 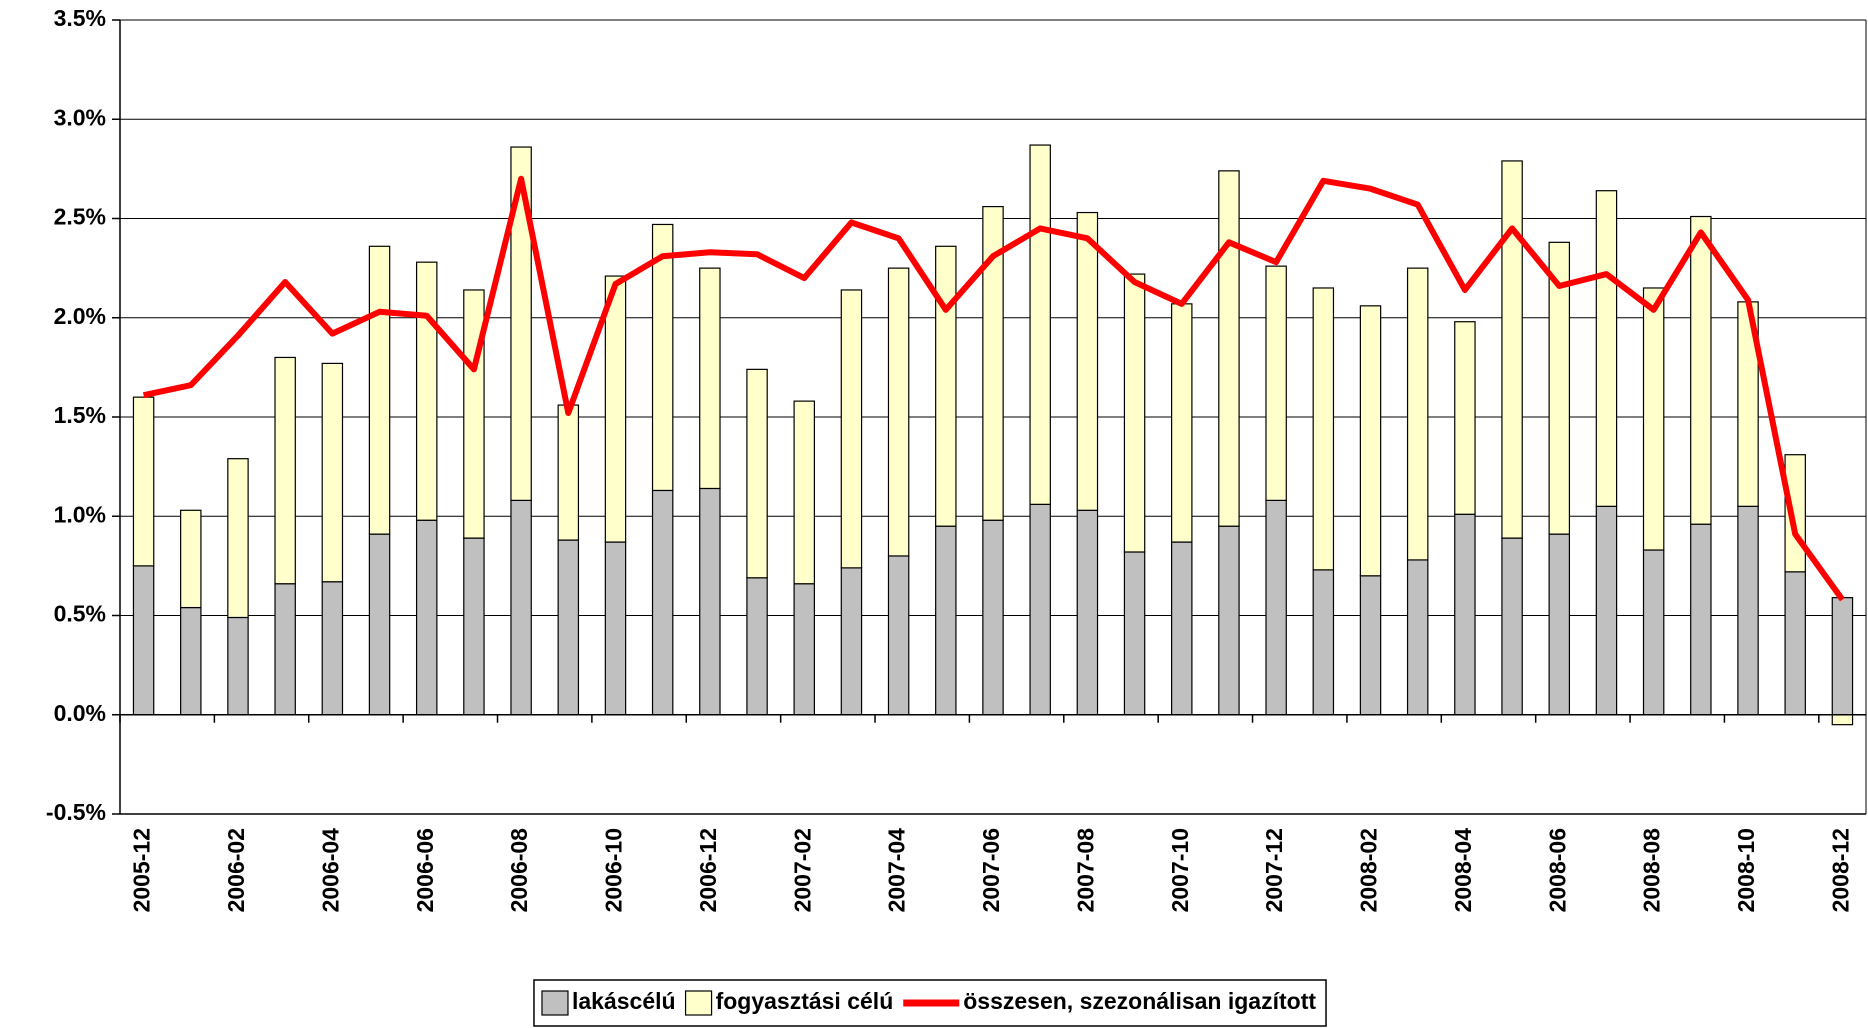 I want to click on legend-label: fogyasztási célú, so click(x=805, y=1001).